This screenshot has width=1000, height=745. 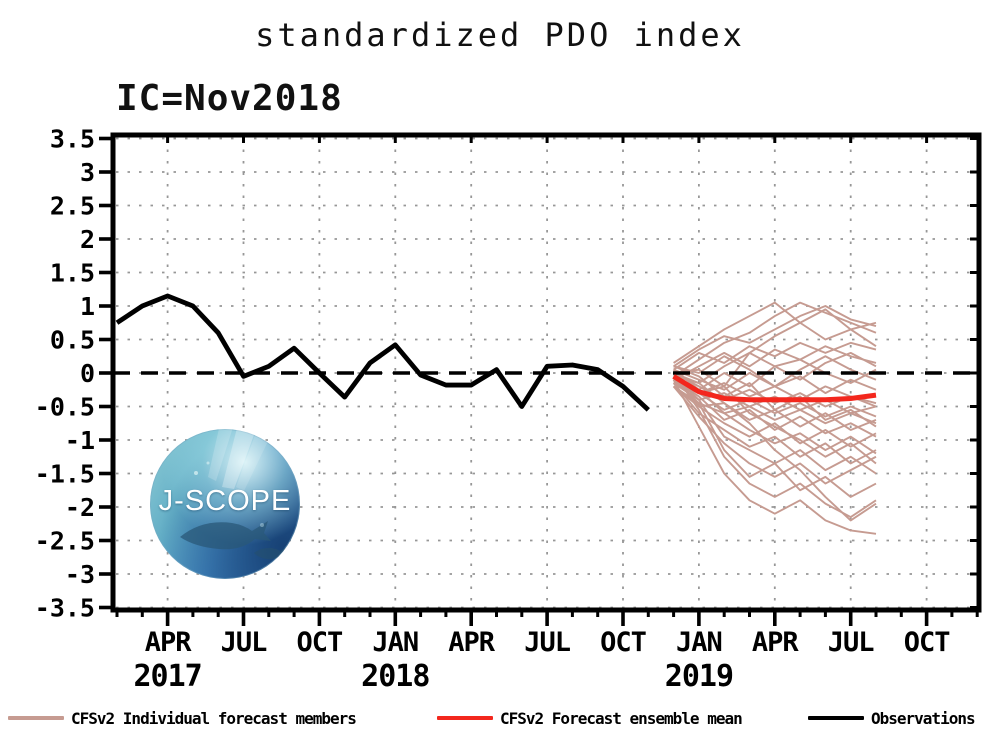 What do you see at coordinates (80, 507) in the screenshot?
I see `y-tick-label: -2` at bounding box center [80, 507].